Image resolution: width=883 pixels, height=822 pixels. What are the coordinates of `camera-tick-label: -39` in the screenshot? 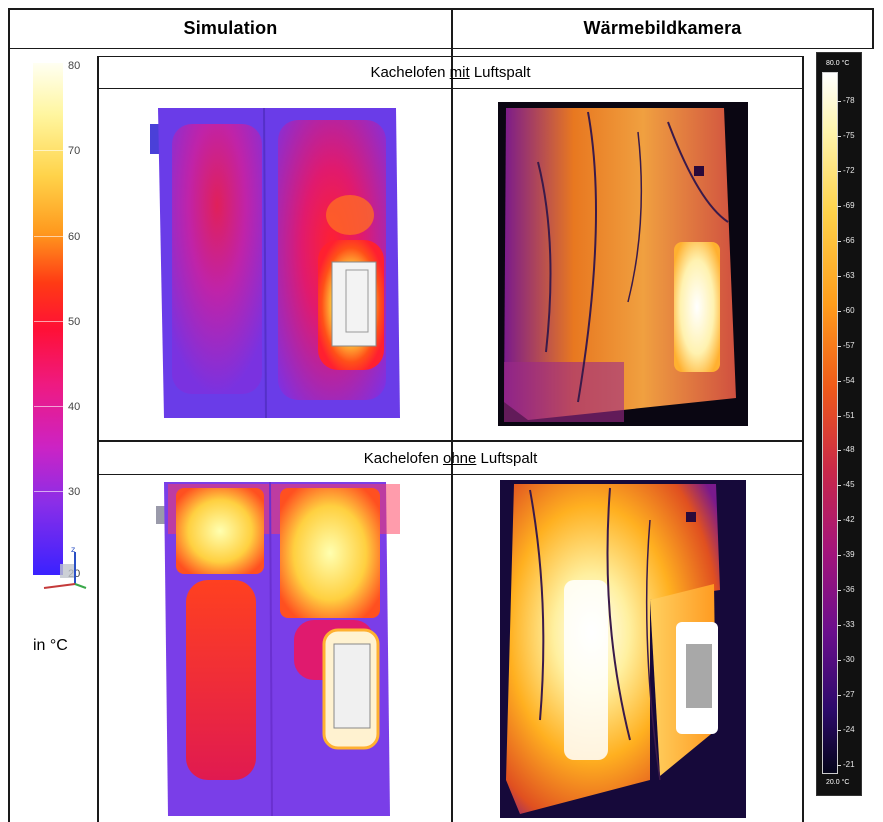 It's located at (849, 555).